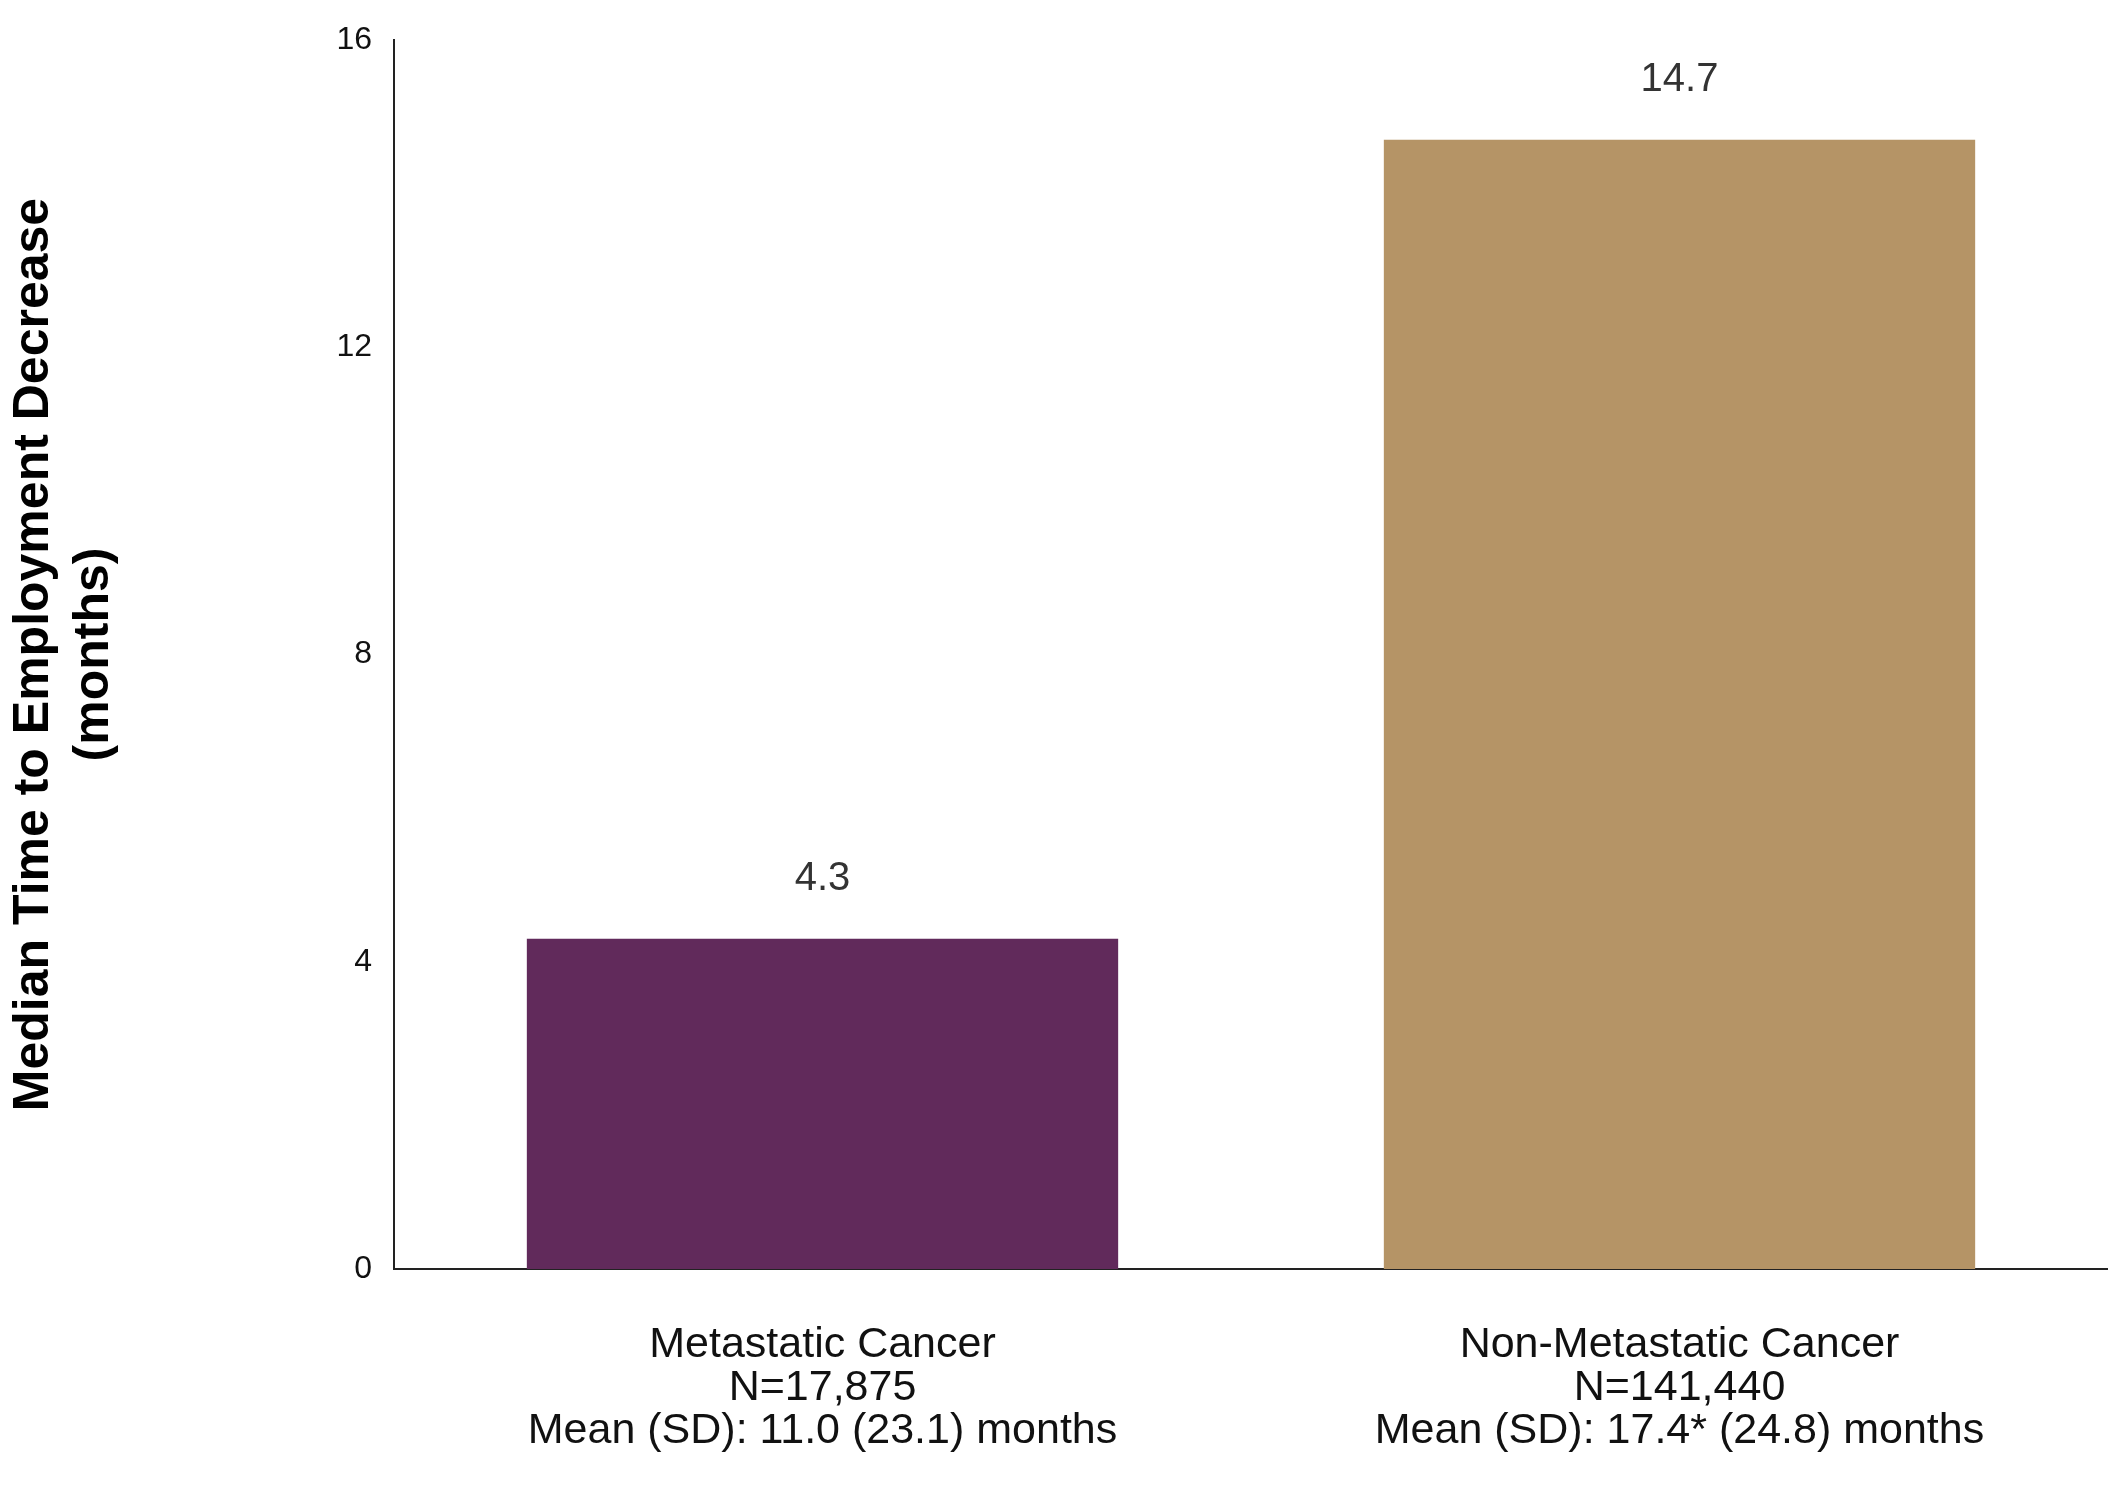  What do you see at coordinates (1679, 1385) in the screenshot?
I see `x-tick-label: Non-Metastatic Cancer N=141,440 Mean (SD): 17.4* (24.8) months` at bounding box center [1679, 1385].